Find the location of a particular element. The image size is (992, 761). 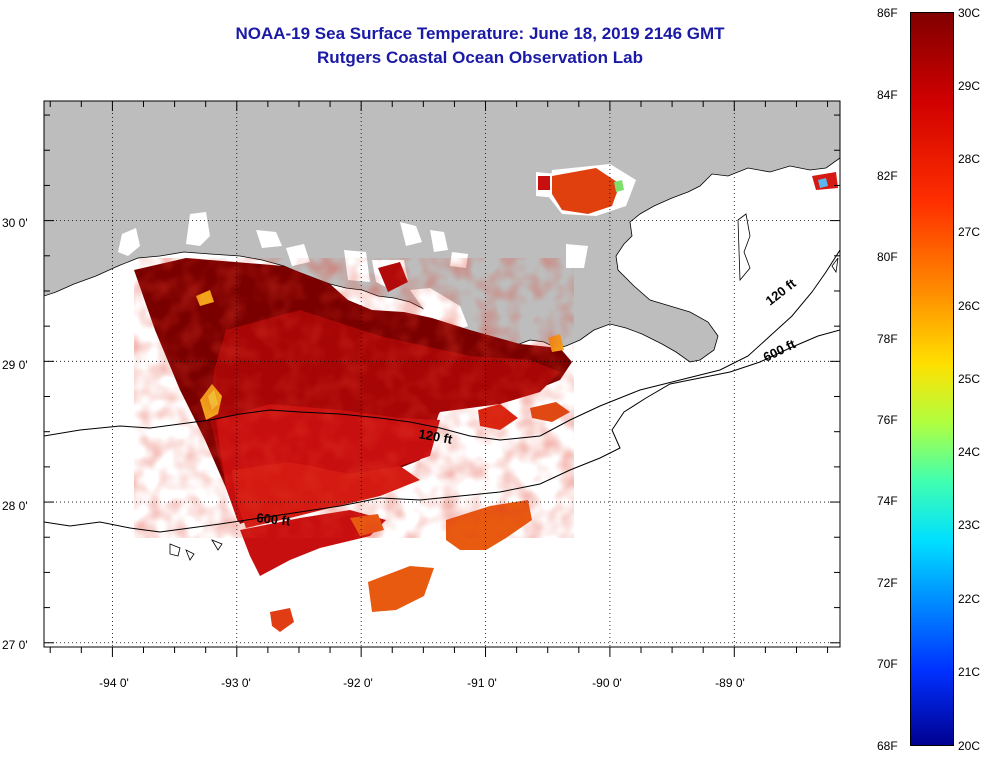

lon-label-89: -89 0' is located at coordinates (730, 683).